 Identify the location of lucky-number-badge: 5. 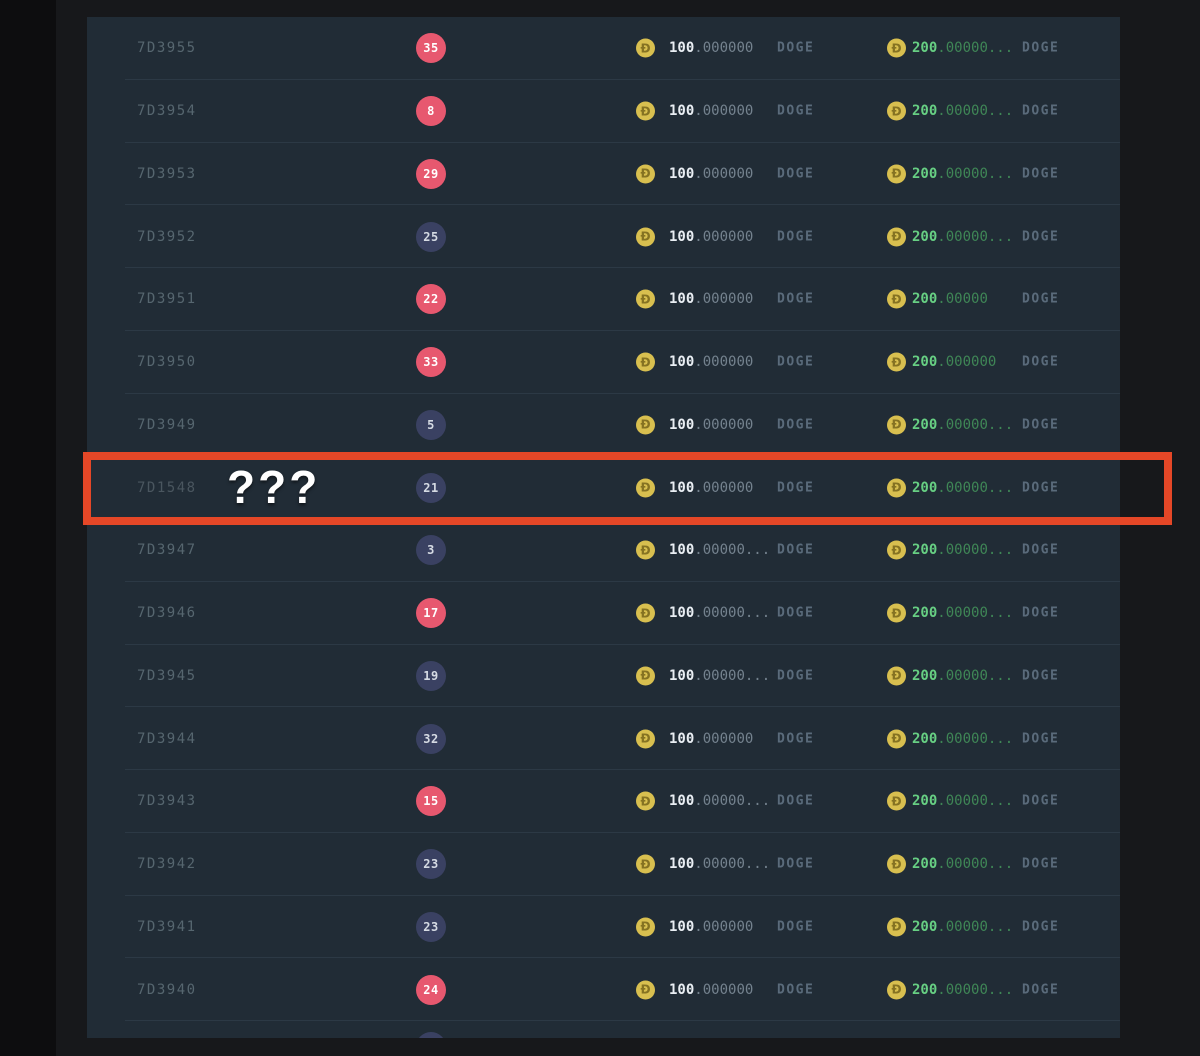
(431, 424).